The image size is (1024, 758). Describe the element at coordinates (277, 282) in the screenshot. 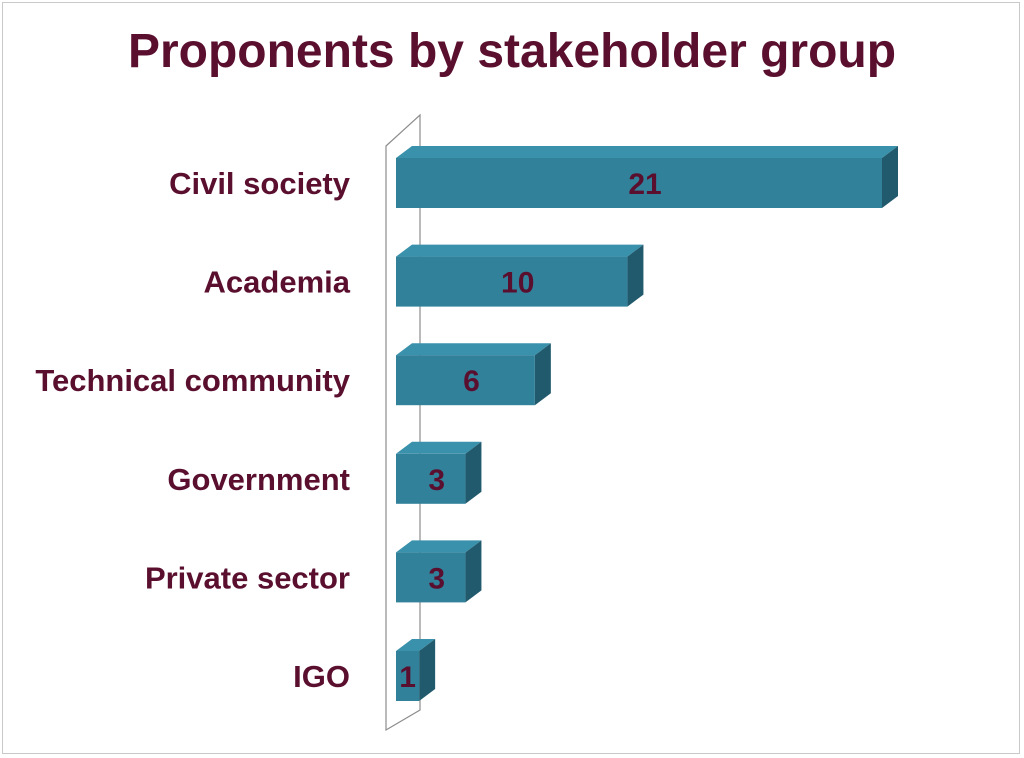

I see `category-label-academia: Academia` at that location.